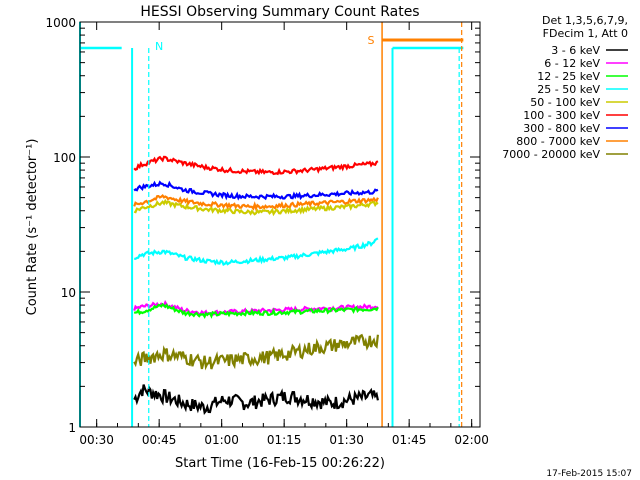  Describe the element at coordinates (221, 440) in the screenshot. I see `x-tick-label: 01:00` at that location.